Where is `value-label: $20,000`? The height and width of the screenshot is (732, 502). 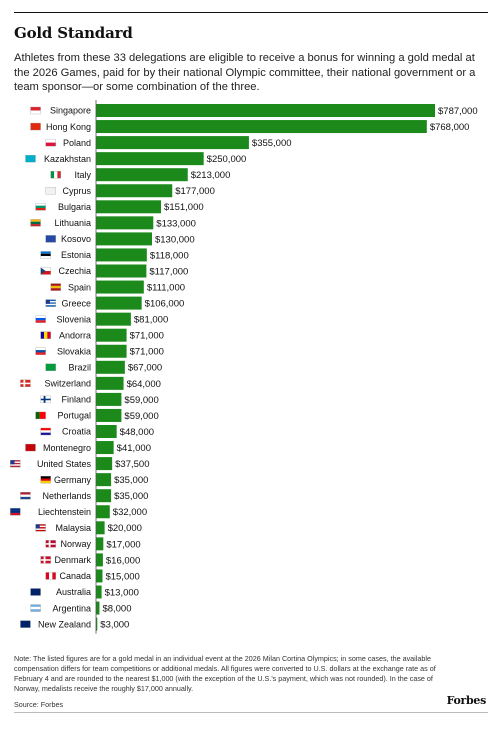
value-label: $20,000 is located at coordinates (125, 528).